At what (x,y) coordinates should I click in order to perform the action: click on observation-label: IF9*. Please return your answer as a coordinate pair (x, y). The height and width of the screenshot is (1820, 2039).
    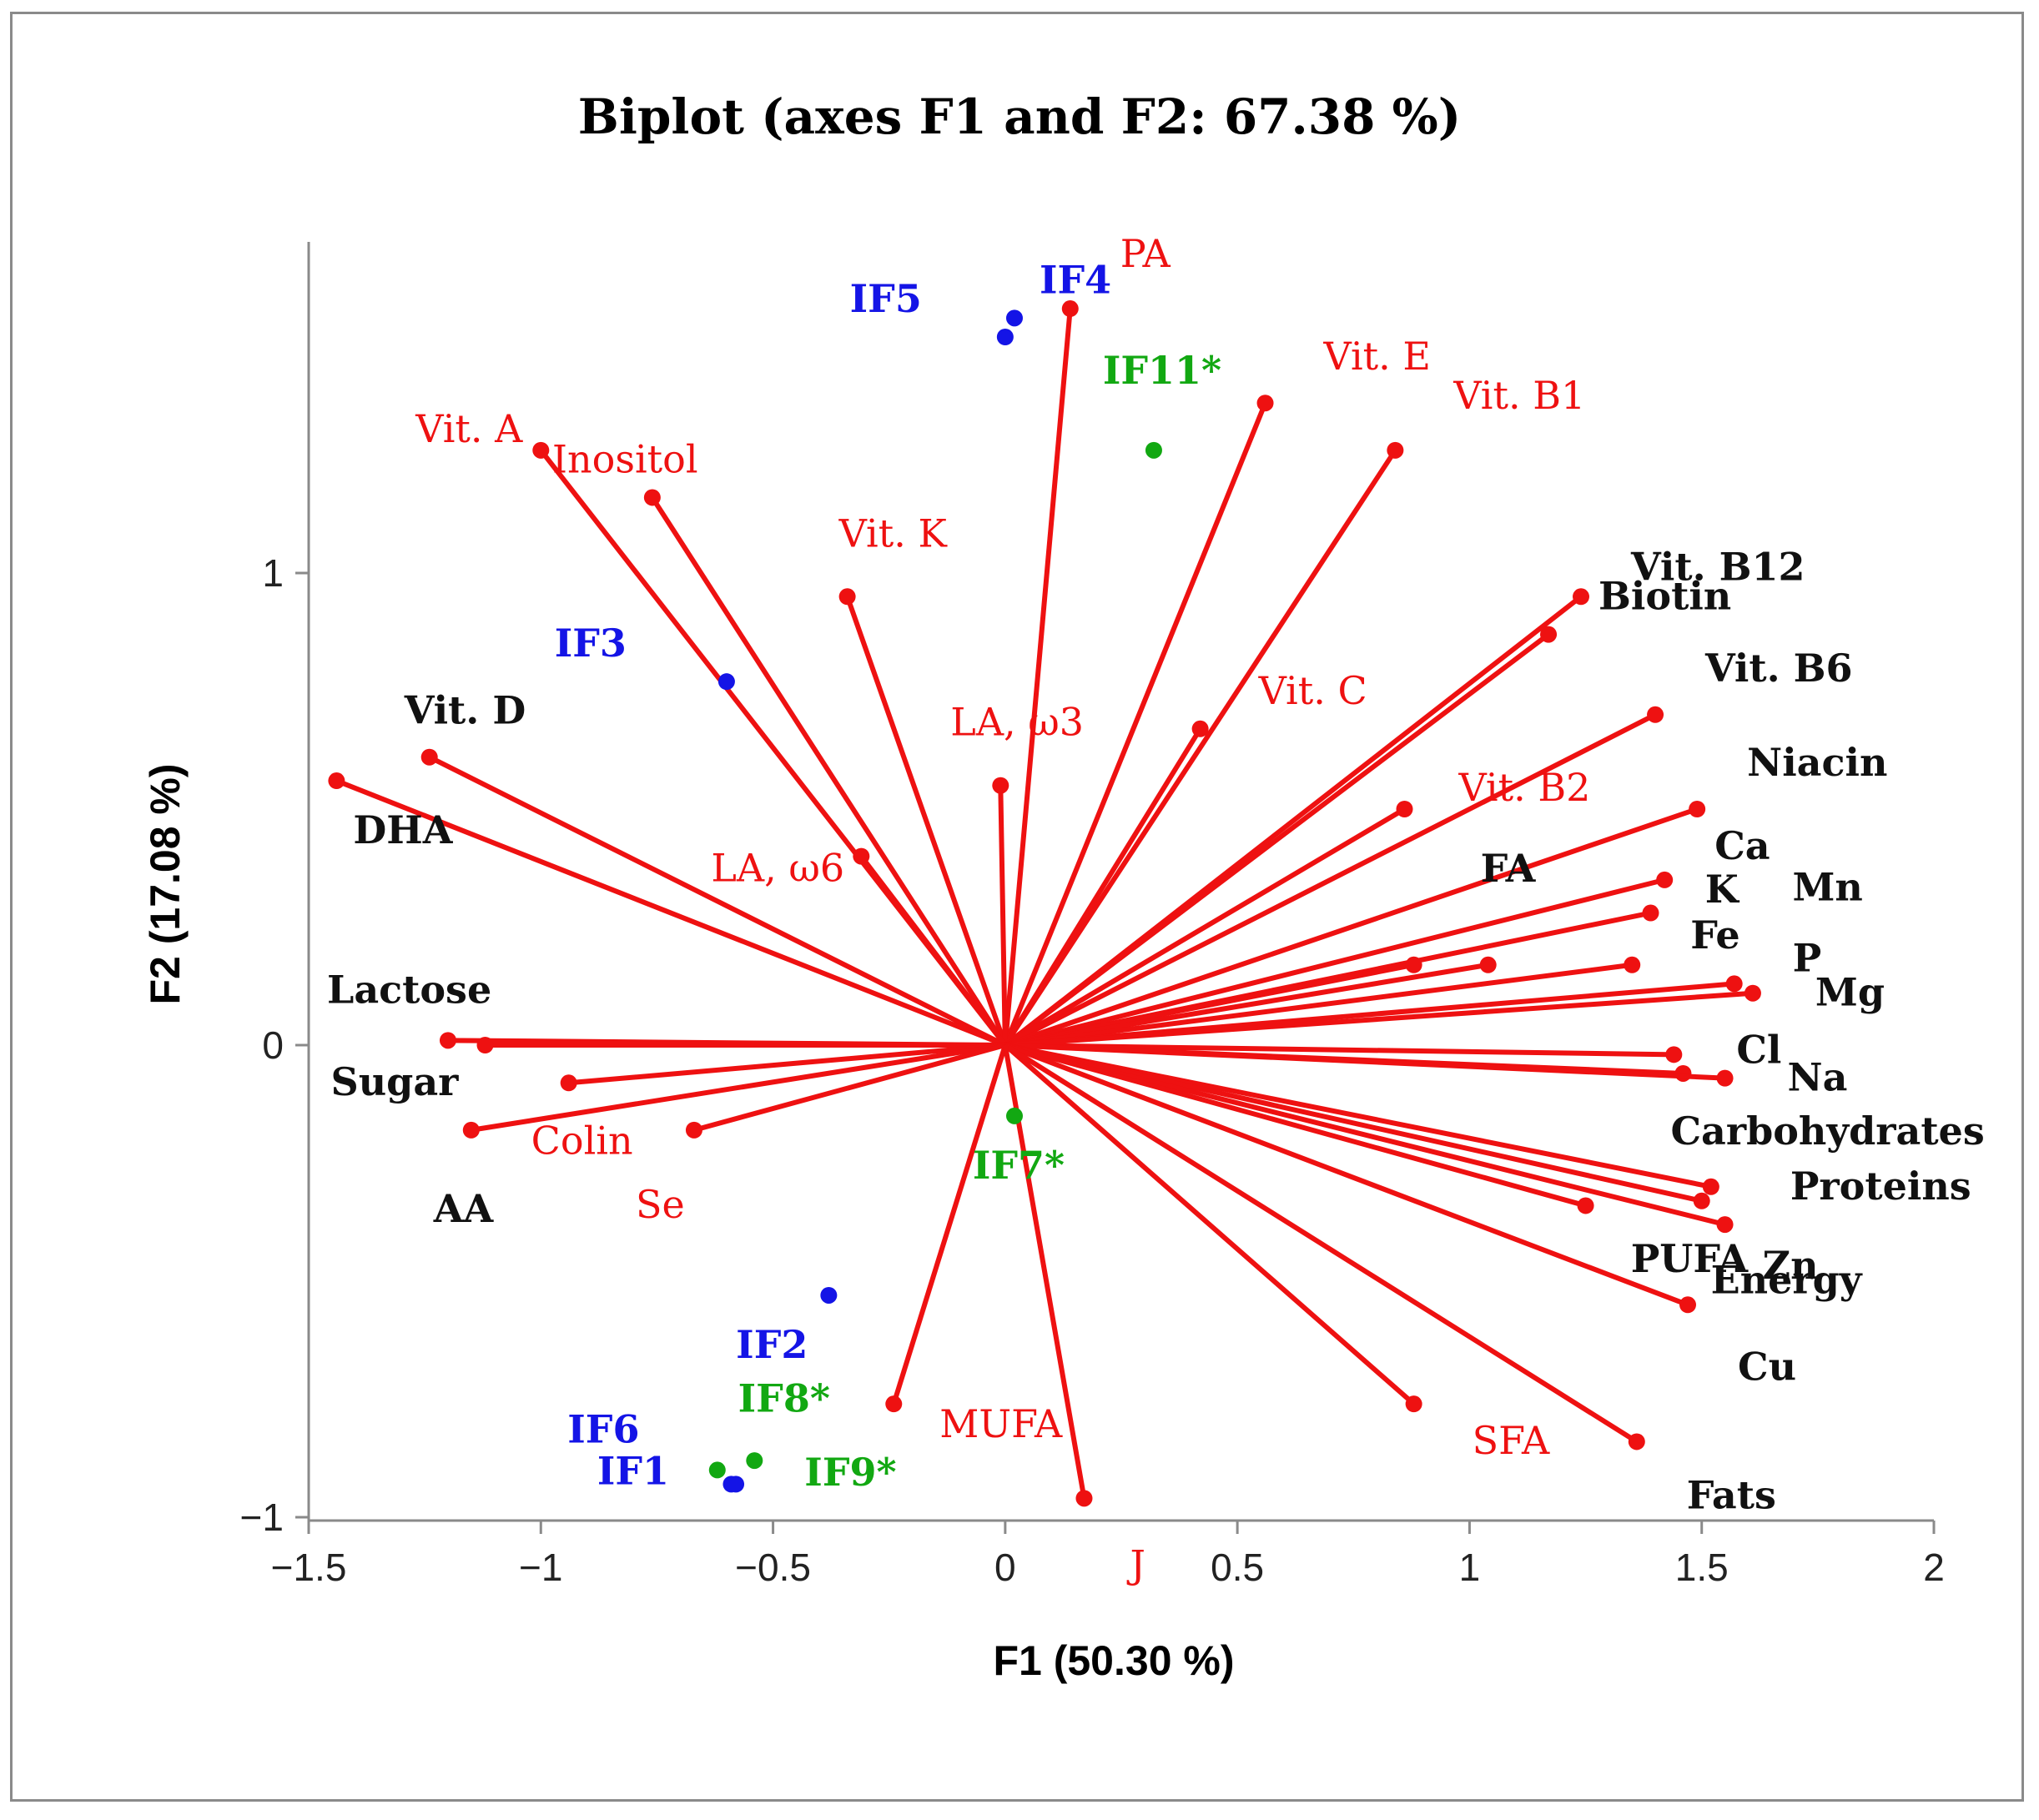
    Looking at the image, I should click on (850, 1472).